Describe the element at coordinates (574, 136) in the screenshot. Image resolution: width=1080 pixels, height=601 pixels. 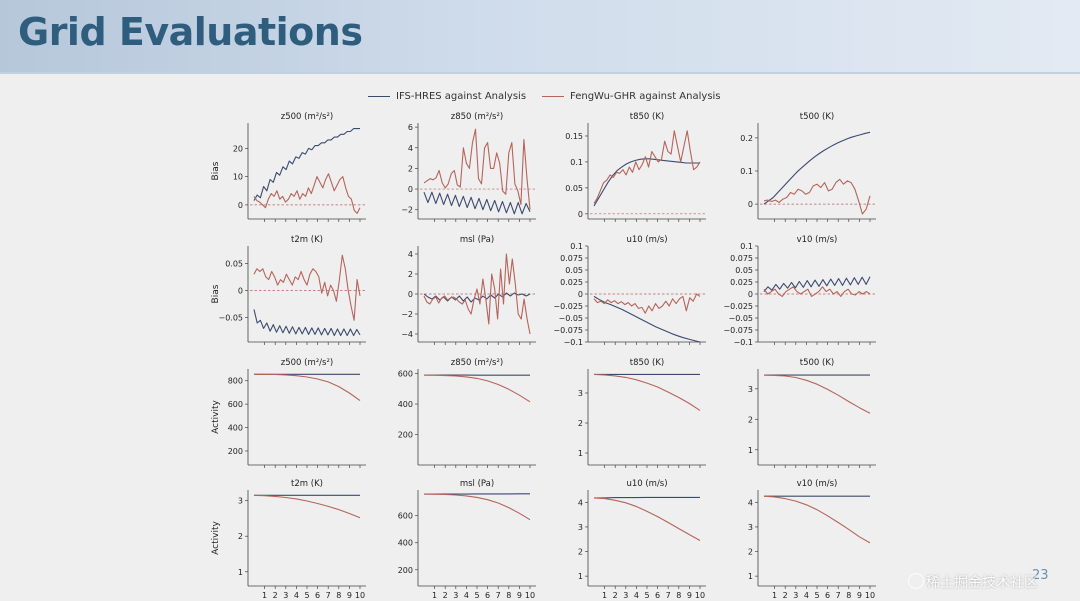
I see `y-tick-label: 0.15` at that location.